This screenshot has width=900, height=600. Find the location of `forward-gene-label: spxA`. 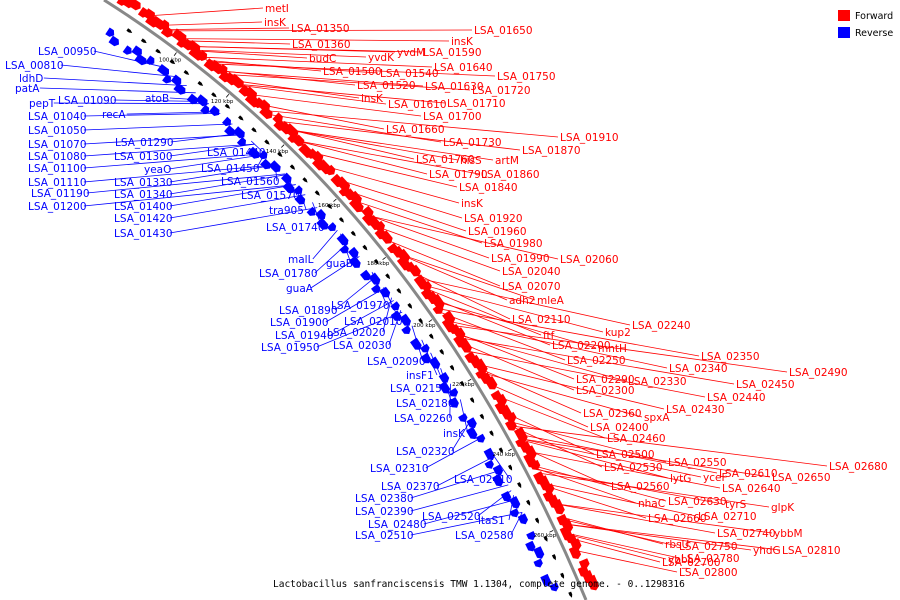

forward-gene-label: spxA is located at coordinates (657, 418).